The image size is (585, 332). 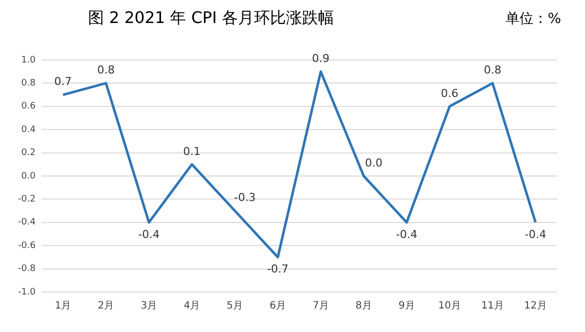 What do you see at coordinates (533, 19) in the screenshot?
I see `text: 单位：%` at bounding box center [533, 19].